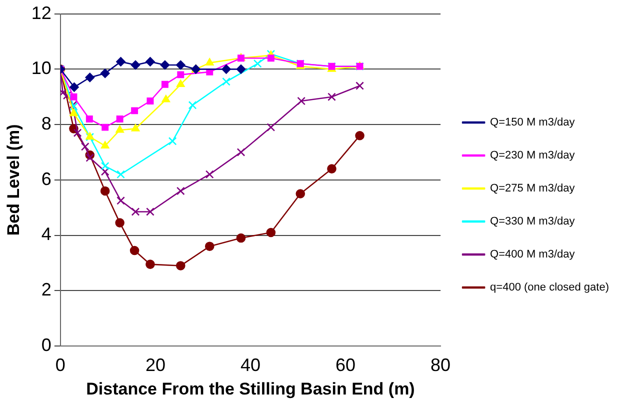 Image resolution: width=623 pixels, height=400 pixels. I want to click on legend-label: q=400 (one closed gate), so click(550, 288).